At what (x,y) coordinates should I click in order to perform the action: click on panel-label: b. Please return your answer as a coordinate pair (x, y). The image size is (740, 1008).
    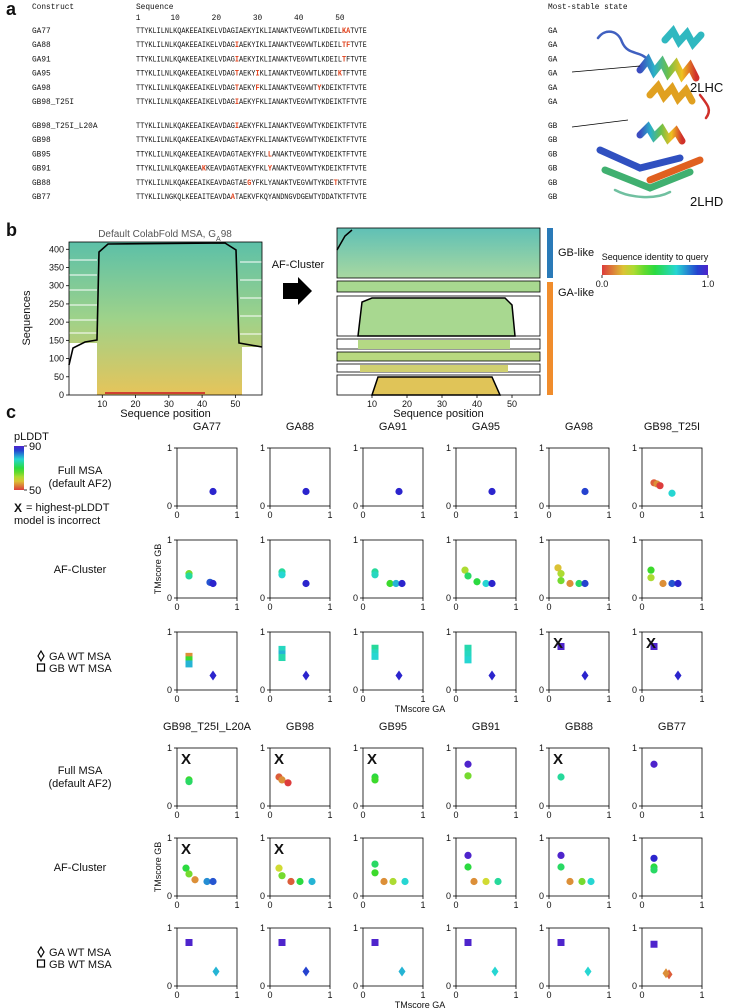
    Looking at the image, I should click on (11, 230).